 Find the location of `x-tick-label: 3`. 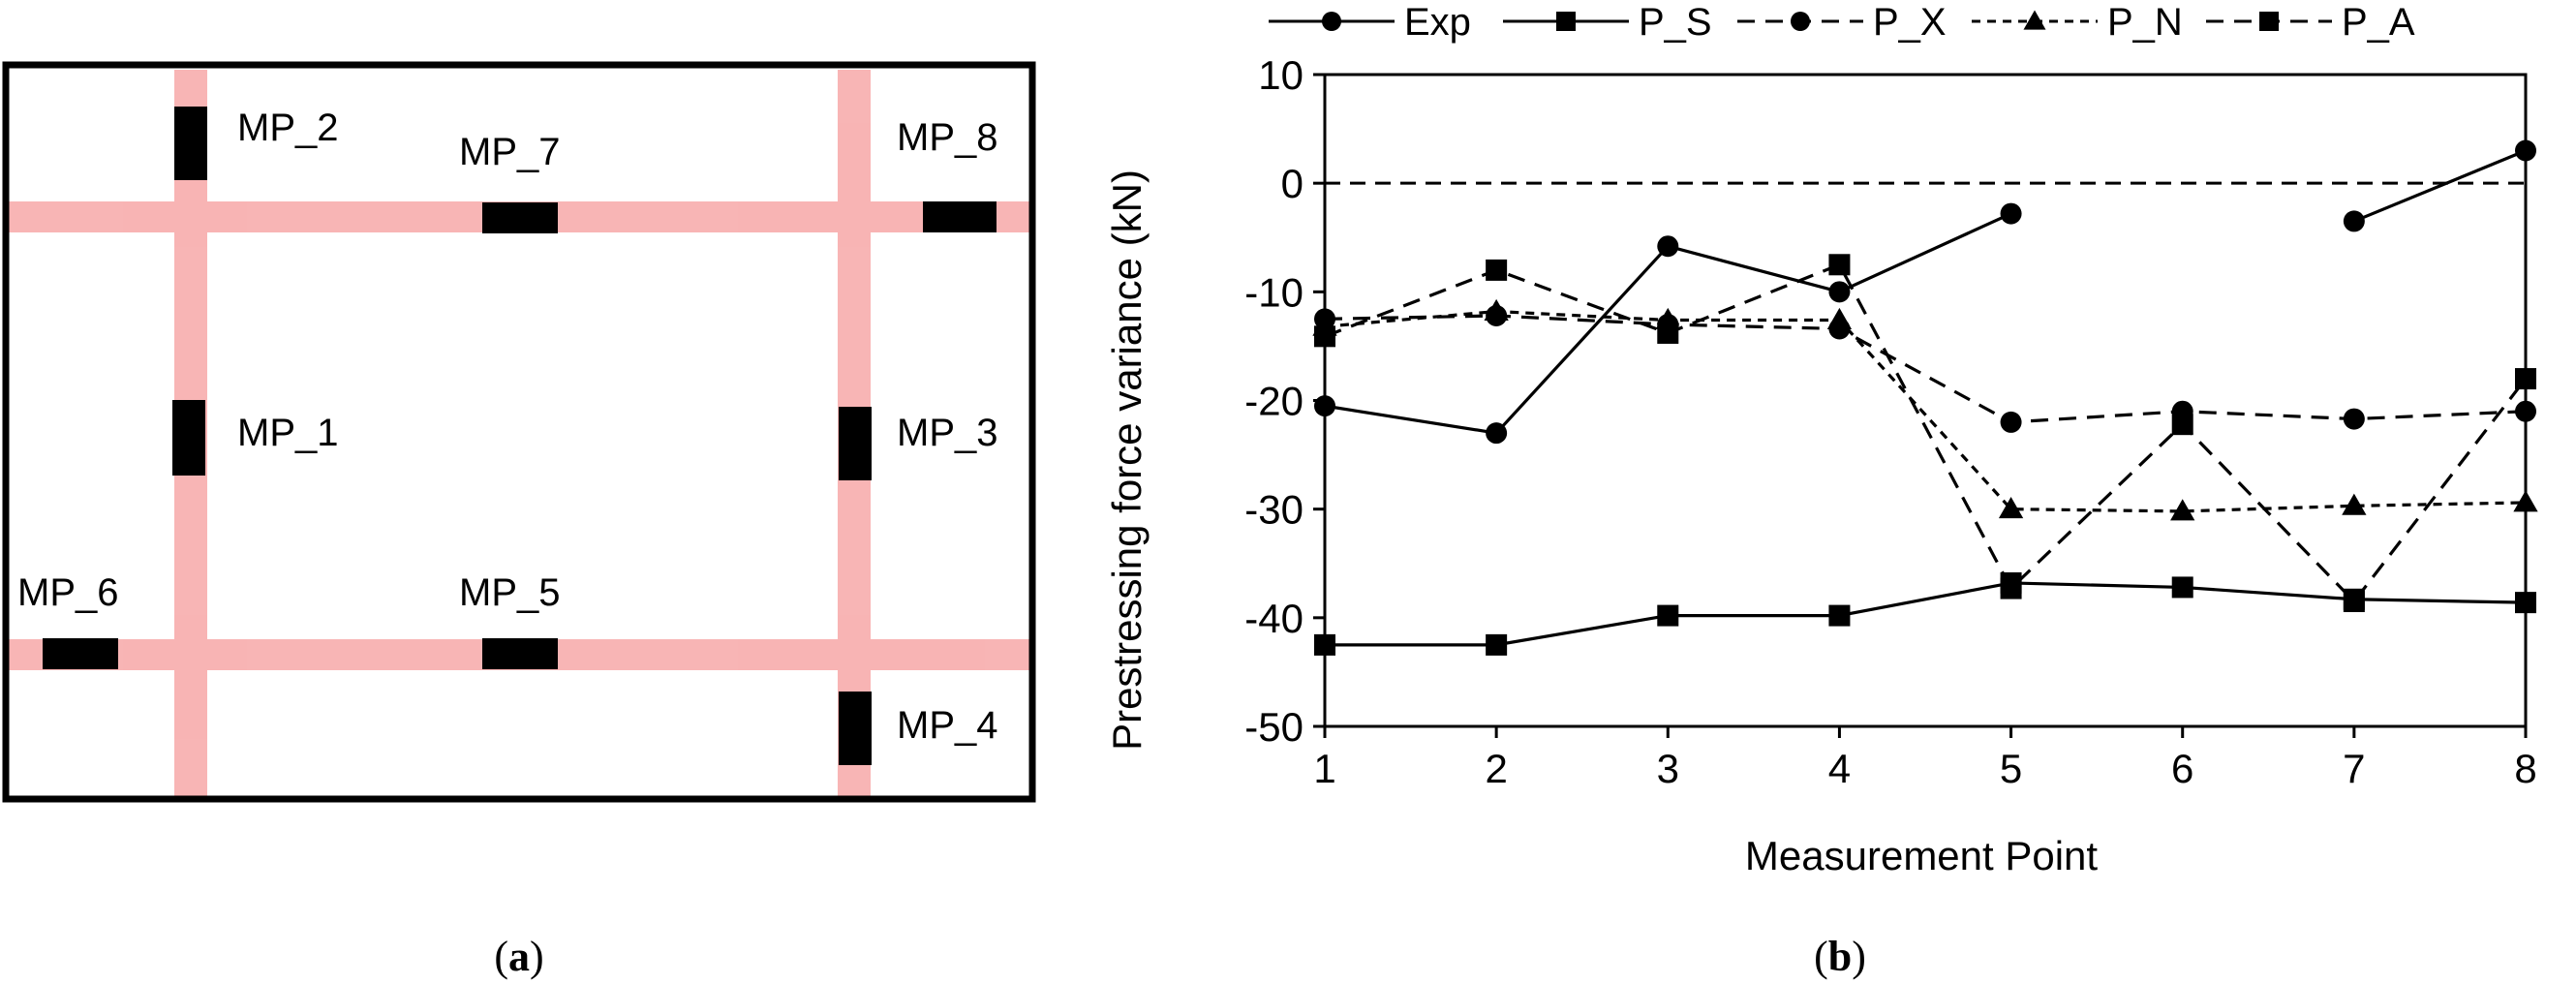

x-tick-label: 3 is located at coordinates (1668, 768).